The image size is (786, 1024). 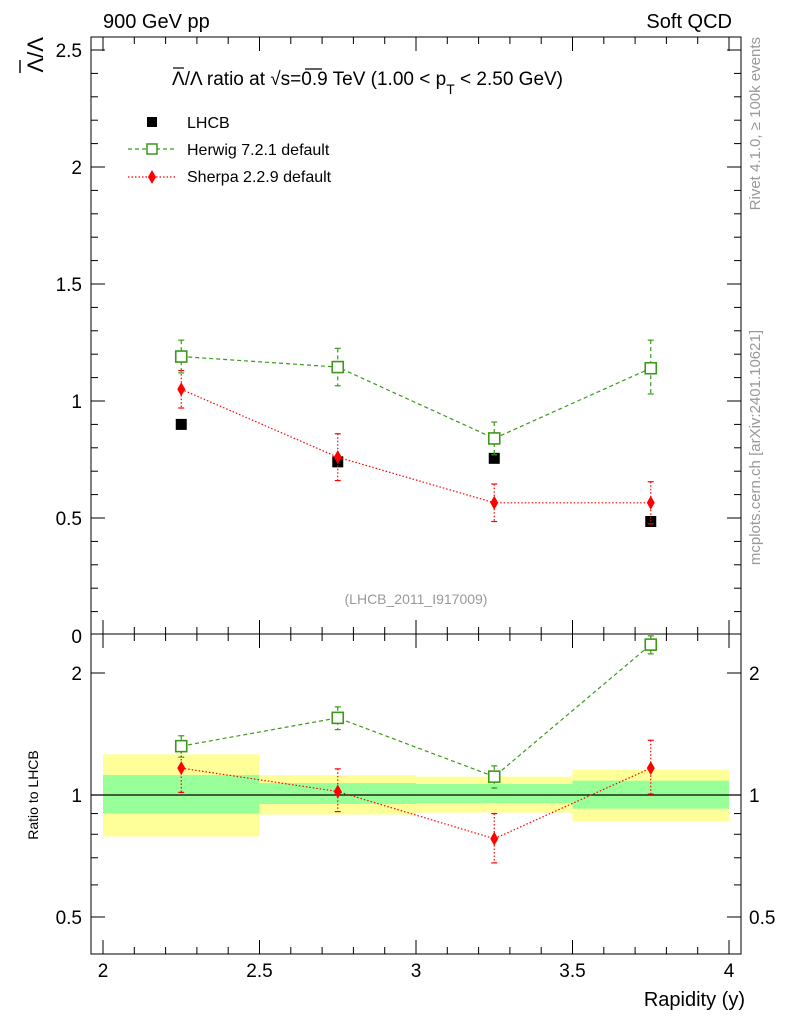 I want to click on x-tick-label: 3.5, so click(x=572, y=971).